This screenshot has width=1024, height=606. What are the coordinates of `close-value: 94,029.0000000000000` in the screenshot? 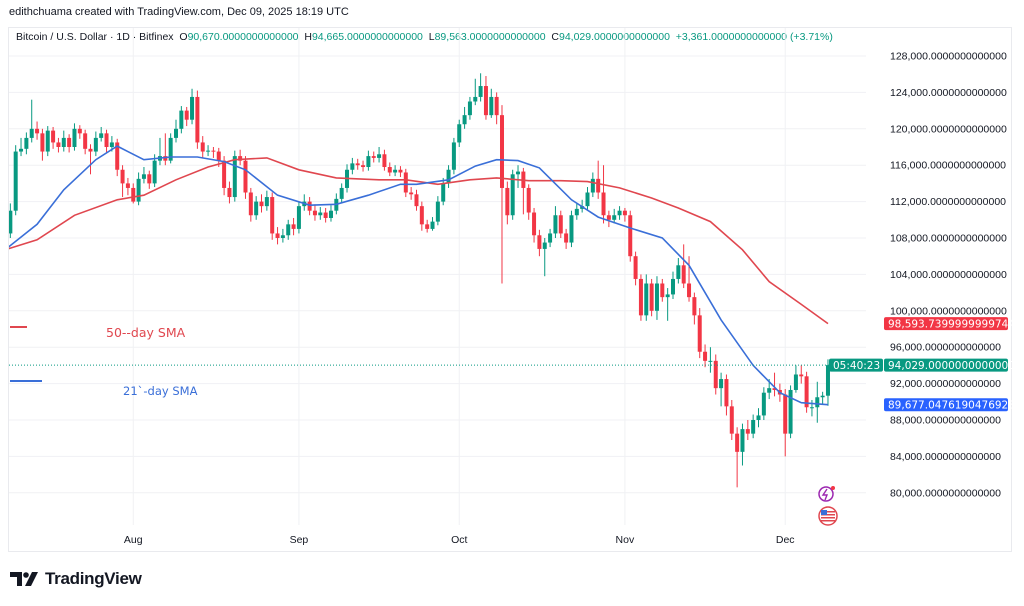 It's located at (614, 37).